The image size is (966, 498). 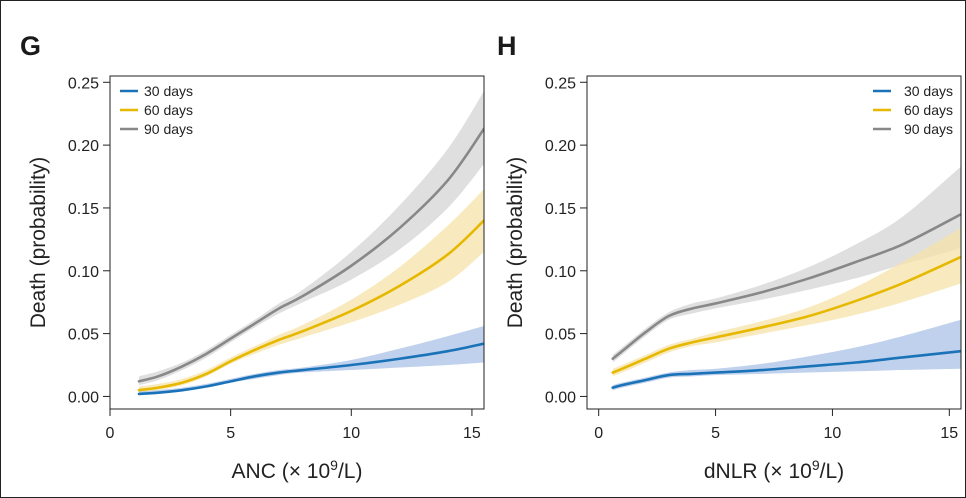 What do you see at coordinates (89, 240) in the screenshot?
I see `y-axis-ticks-g: 0.00 0.05 0.10 0.15 0.20 0.25` at bounding box center [89, 240].